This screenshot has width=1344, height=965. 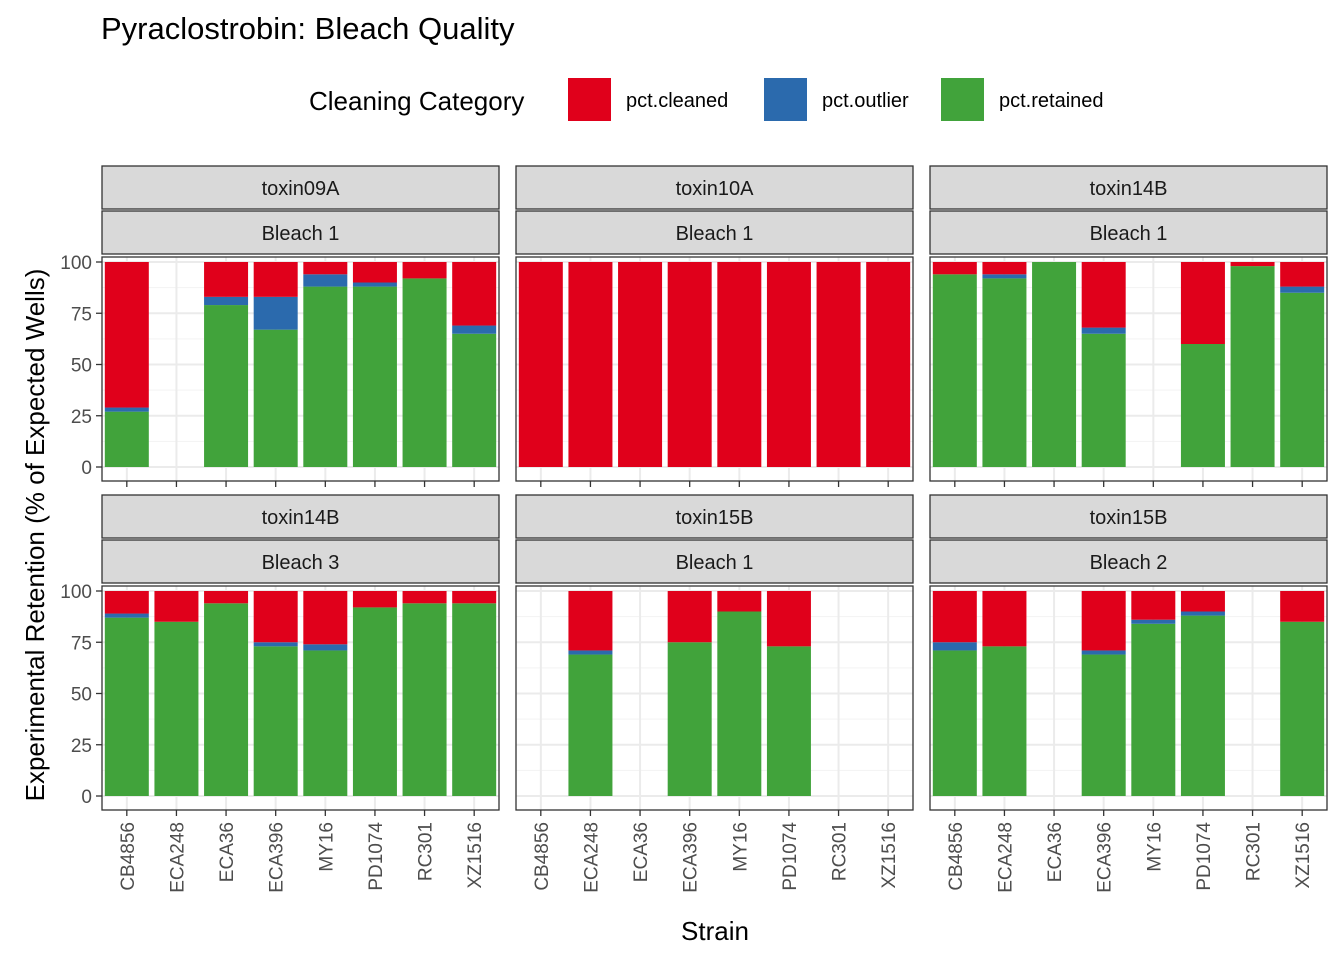 What do you see at coordinates (1129, 563) in the screenshot?
I see `facet-strip-bleach-label: Bleach 2` at bounding box center [1129, 563].